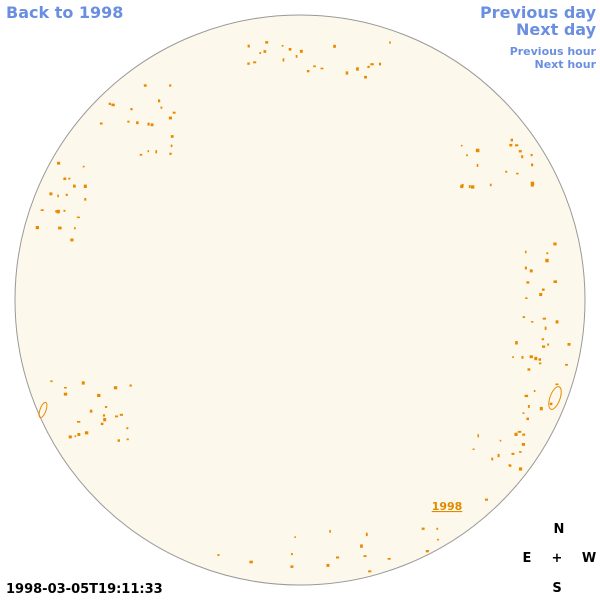 This screenshot has width=600, height=600. I want to click on timestamp: 1998-03-05T19:11:33, so click(84, 589).